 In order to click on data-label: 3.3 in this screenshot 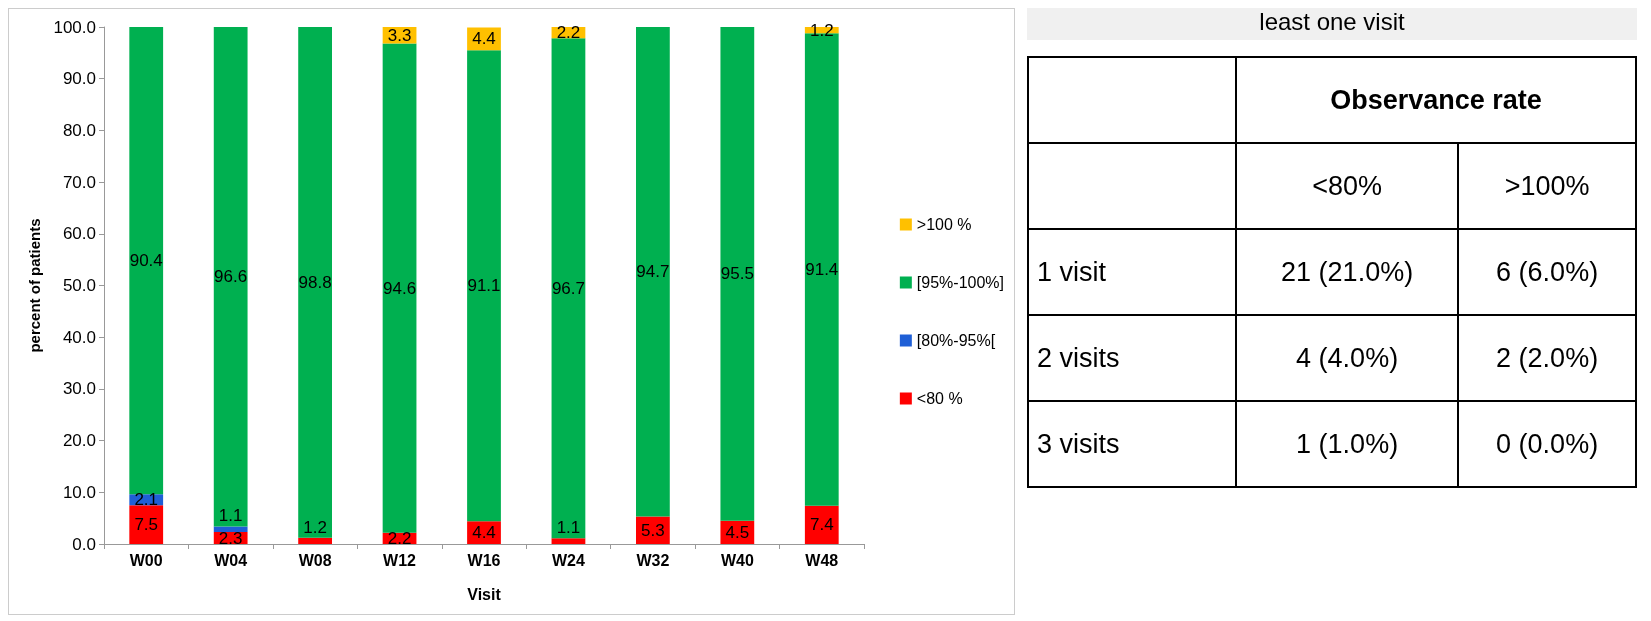, I will do `click(399, 35)`.